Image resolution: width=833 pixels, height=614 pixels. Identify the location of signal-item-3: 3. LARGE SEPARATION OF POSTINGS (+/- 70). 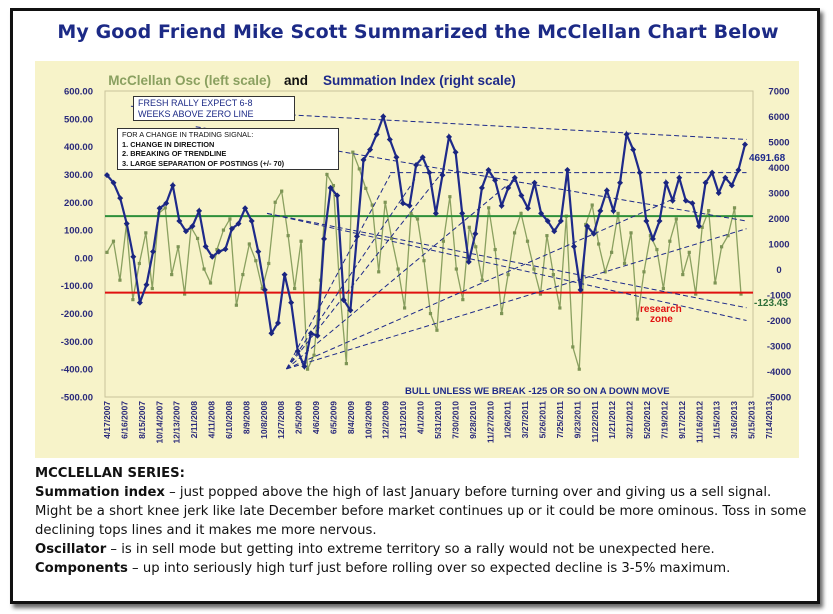
(203, 163).